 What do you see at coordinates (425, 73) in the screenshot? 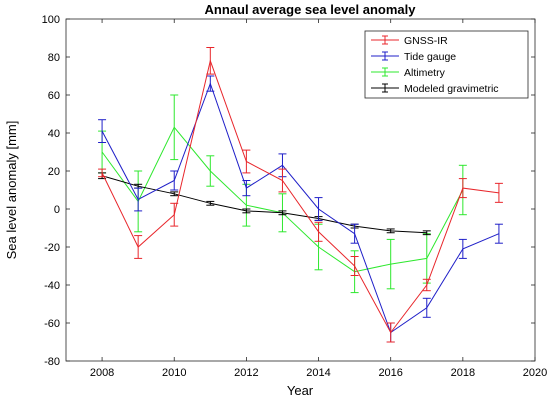
I see `legend-label: Altimetry` at bounding box center [425, 73].